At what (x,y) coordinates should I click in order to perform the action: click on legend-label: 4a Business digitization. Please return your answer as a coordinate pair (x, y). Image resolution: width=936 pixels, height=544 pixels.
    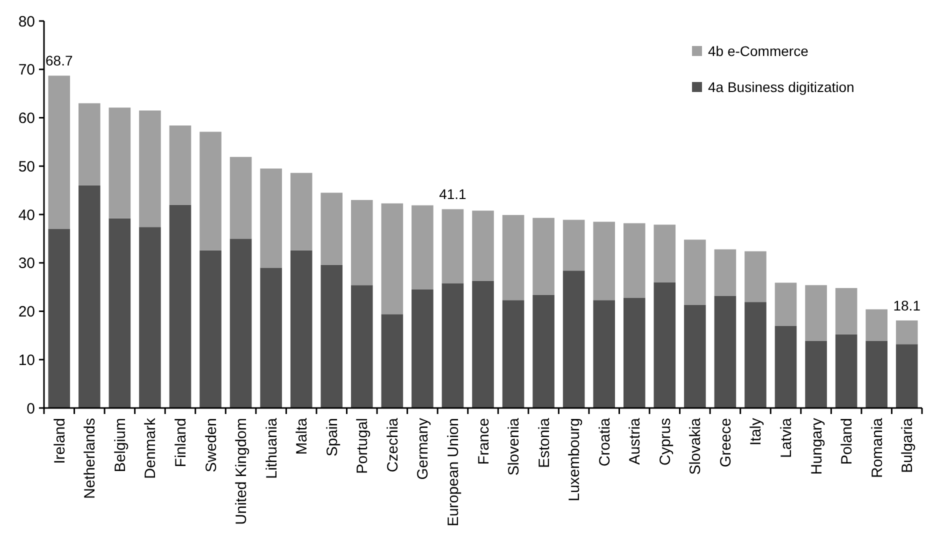
    Looking at the image, I should click on (781, 87).